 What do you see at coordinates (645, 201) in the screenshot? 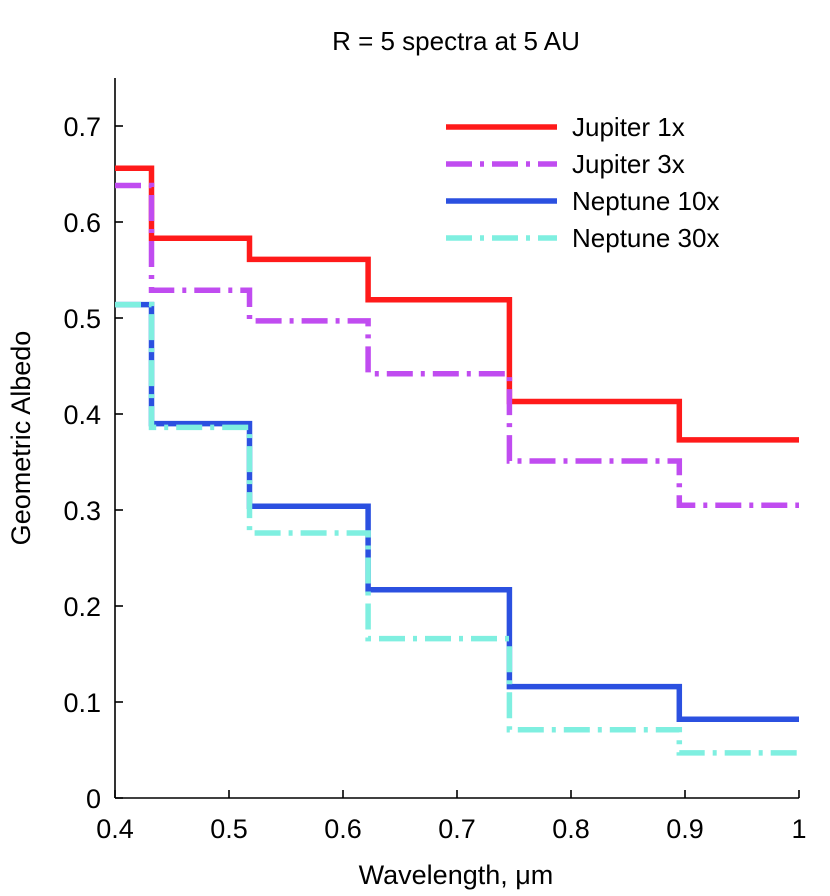
I see `legend-label: Neptune 10x` at bounding box center [645, 201].